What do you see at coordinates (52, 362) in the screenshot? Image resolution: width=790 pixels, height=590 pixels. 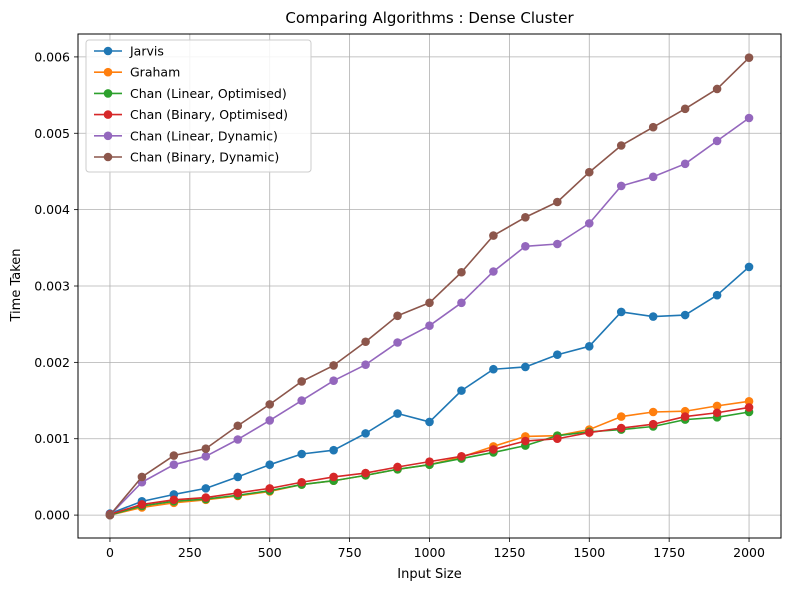 I see `y-tick-label: 0.002` at bounding box center [52, 362].